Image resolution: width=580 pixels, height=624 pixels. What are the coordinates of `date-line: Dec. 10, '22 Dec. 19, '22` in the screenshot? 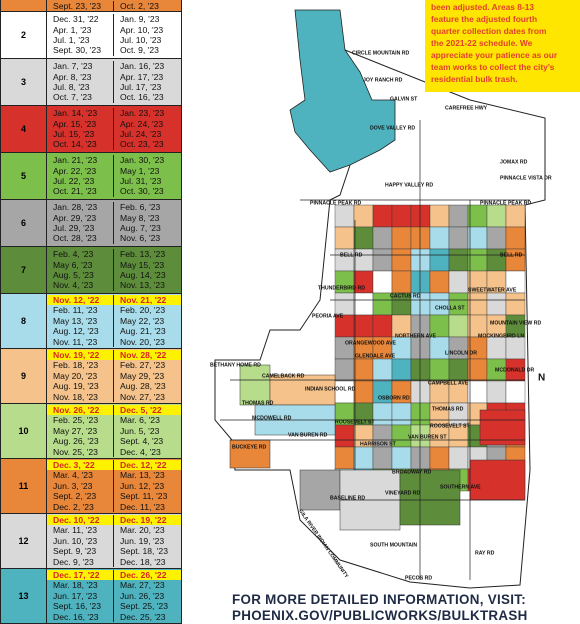 It's located at (114, 520).